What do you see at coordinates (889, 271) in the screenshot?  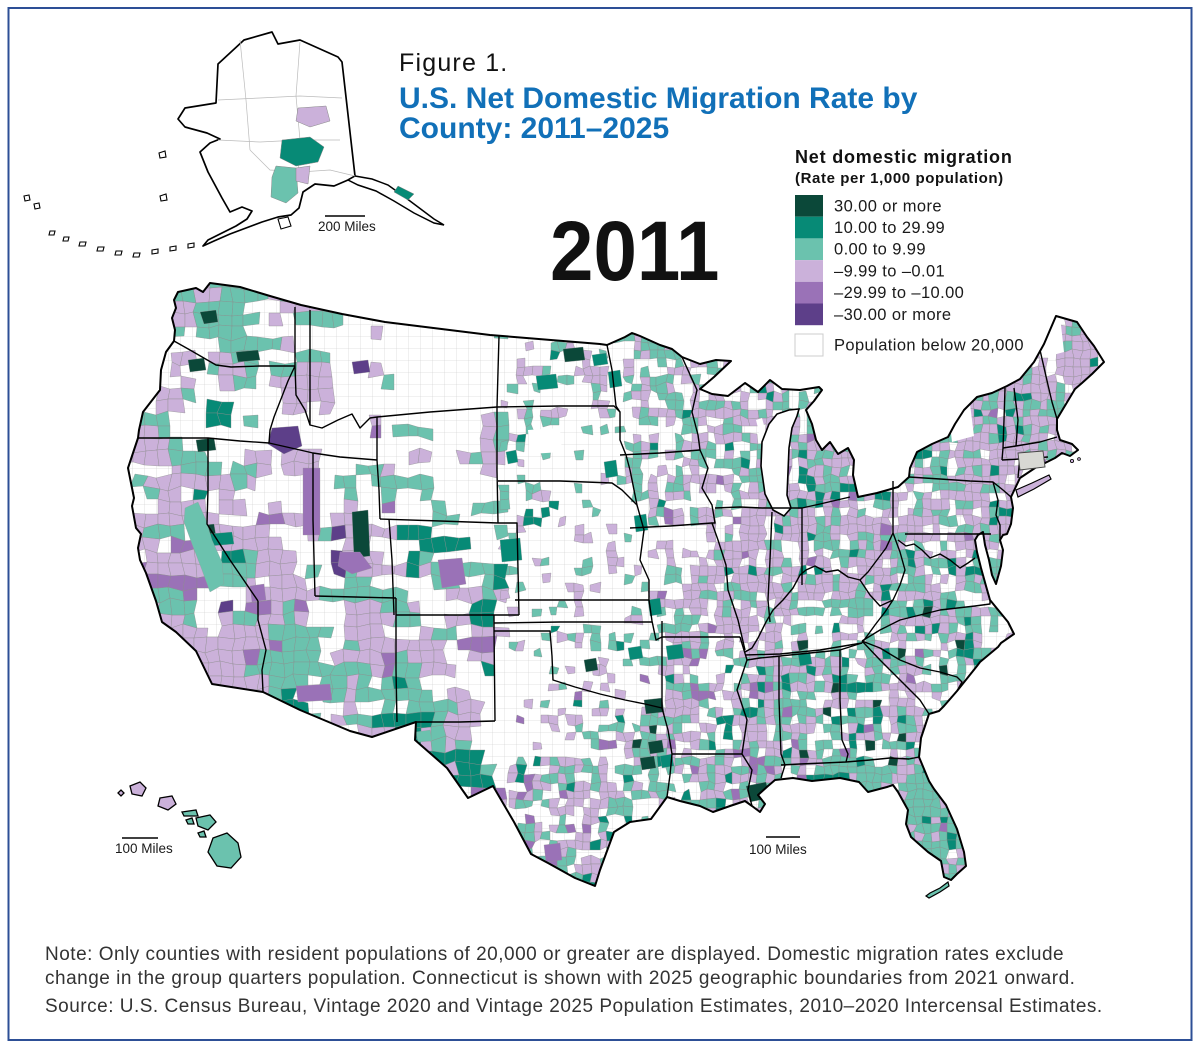 I see `svg-text: –9.99 to –0.01` at bounding box center [889, 271].